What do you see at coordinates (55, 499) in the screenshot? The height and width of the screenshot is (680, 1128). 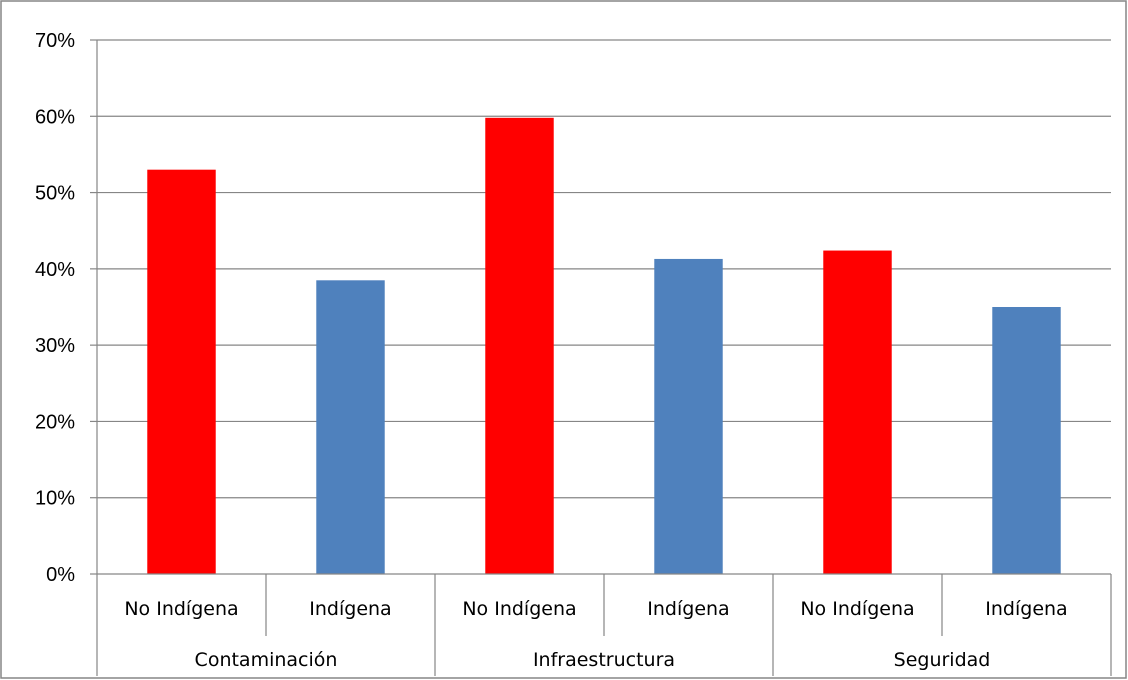 I see `y-tick-label: 10%` at bounding box center [55, 499].